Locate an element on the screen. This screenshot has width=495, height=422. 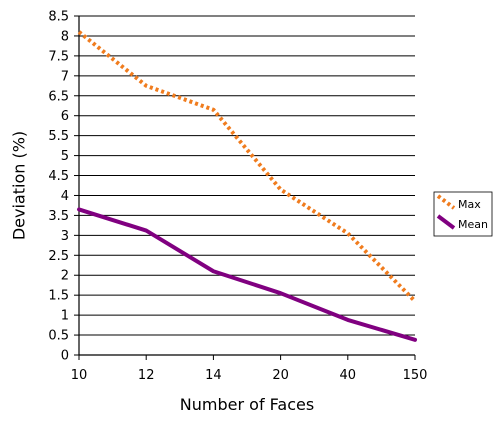
x-axis-title: Number of Faces is located at coordinates (247, 404).